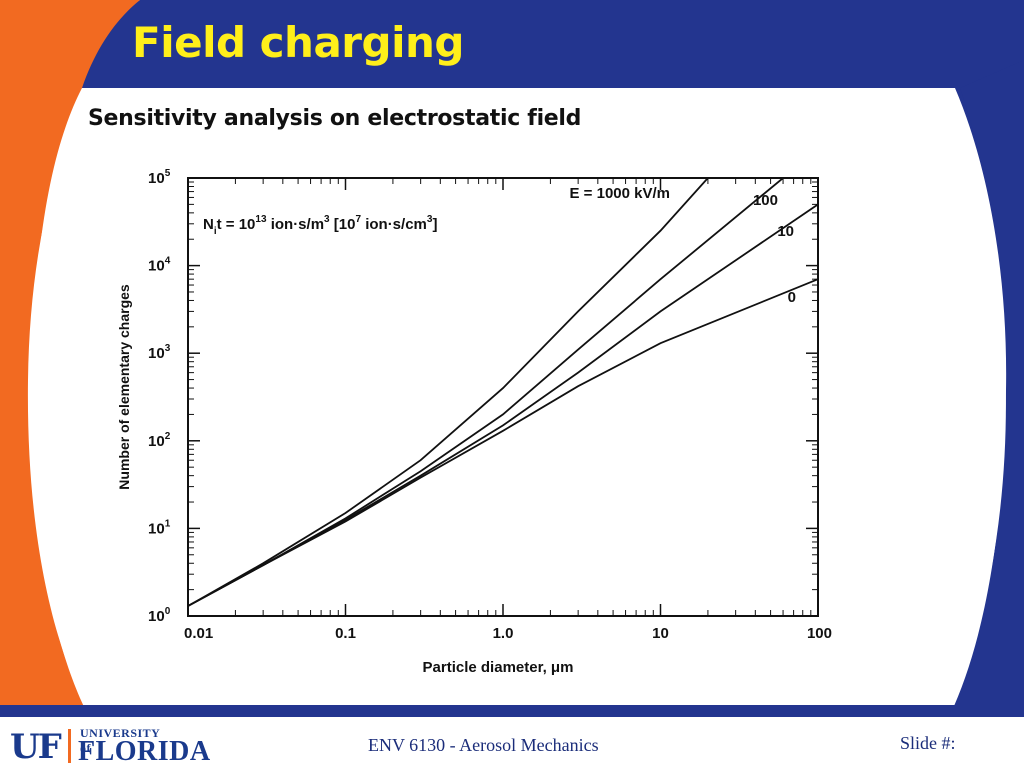  Describe the element at coordinates (987, 387) in the screenshot. I see `right-blue-swoosh` at that location.